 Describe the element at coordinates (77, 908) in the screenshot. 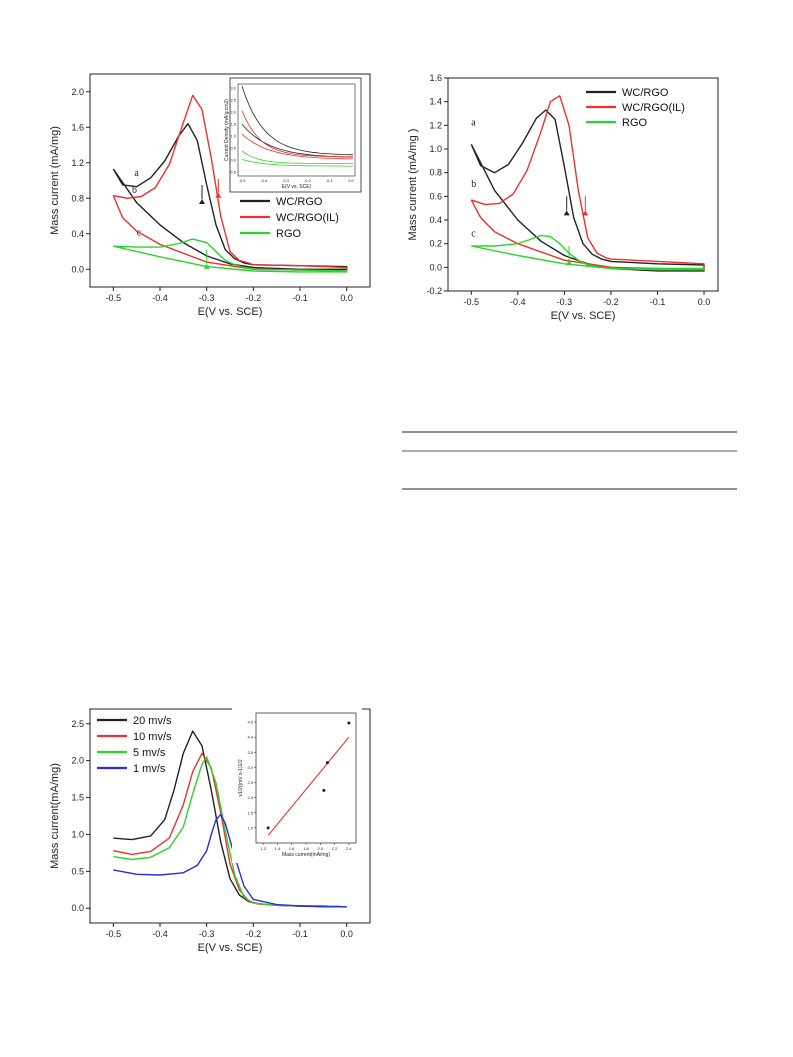

I see `fig3-ytick-label: 0.0` at that location.